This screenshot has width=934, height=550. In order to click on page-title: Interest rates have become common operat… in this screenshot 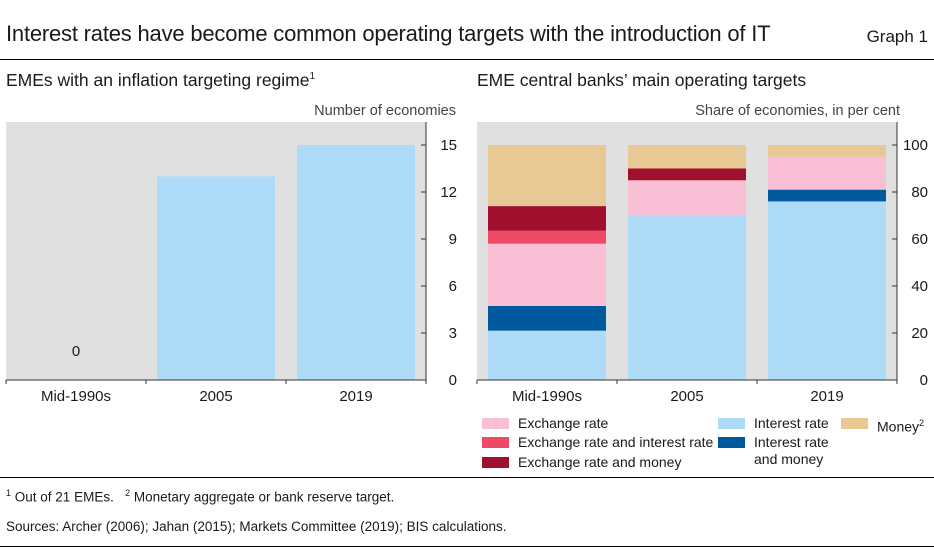, I will do `click(388, 33)`.